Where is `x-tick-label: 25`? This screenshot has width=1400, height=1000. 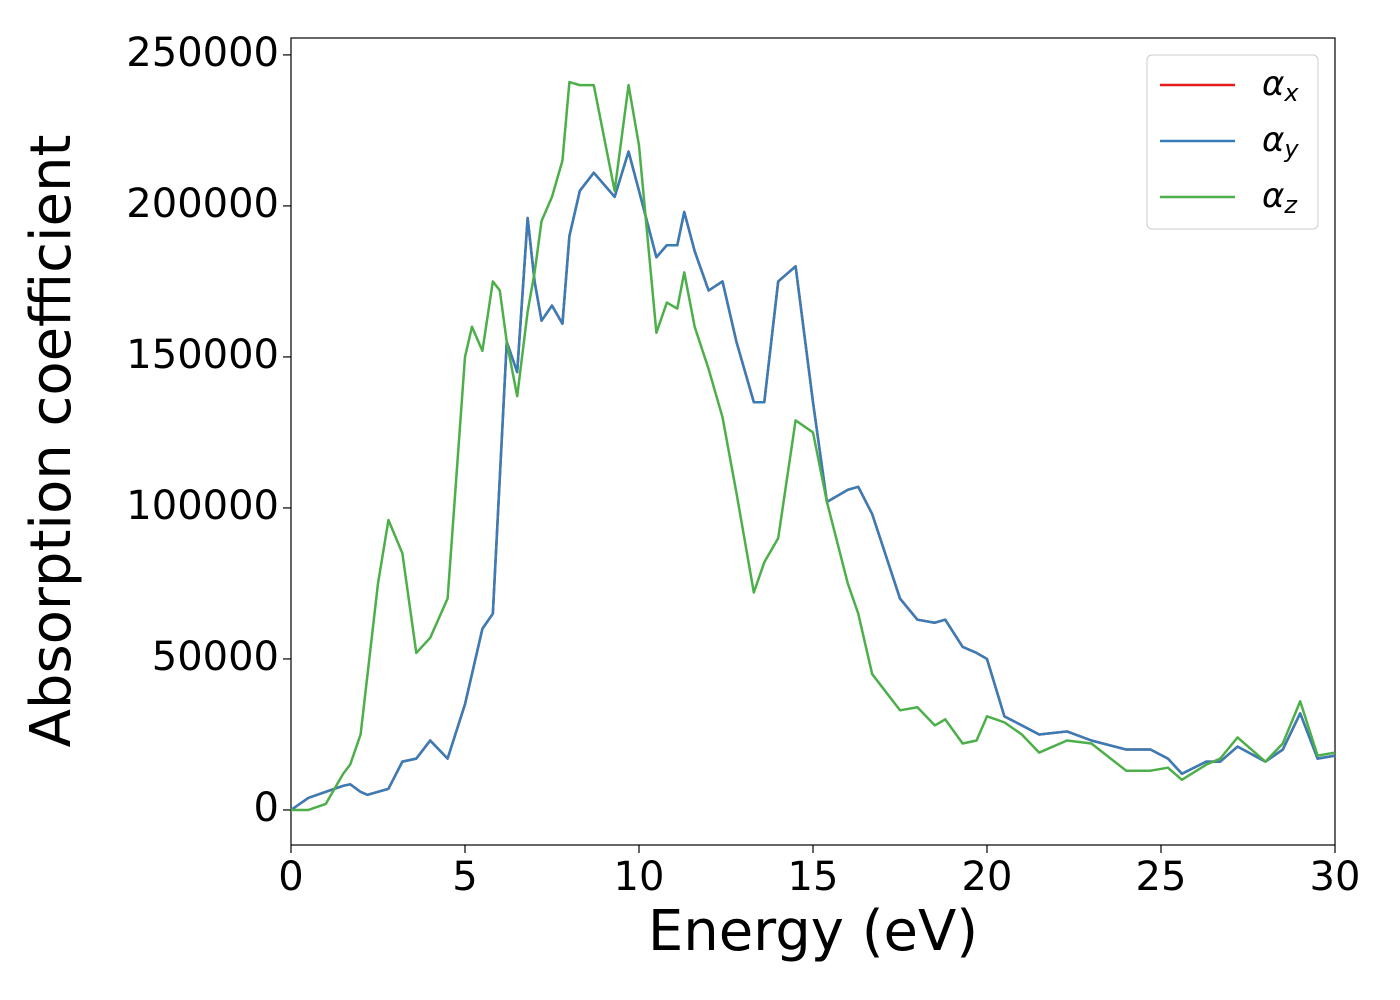
x-tick-label: 25 is located at coordinates (1161, 877).